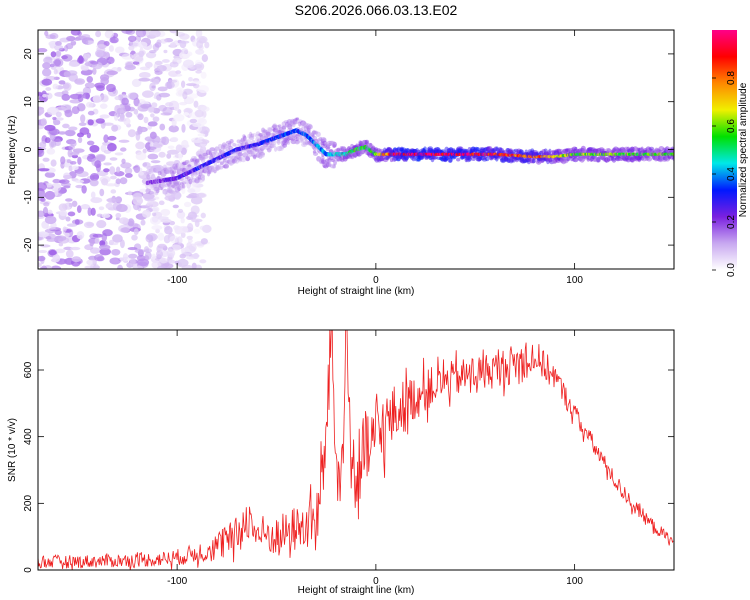 The height and width of the screenshot is (600, 750). What do you see at coordinates (743, 149) in the screenshot?
I see `colorbar-label: Normalized spectral amplitude` at bounding box center [743, 149].